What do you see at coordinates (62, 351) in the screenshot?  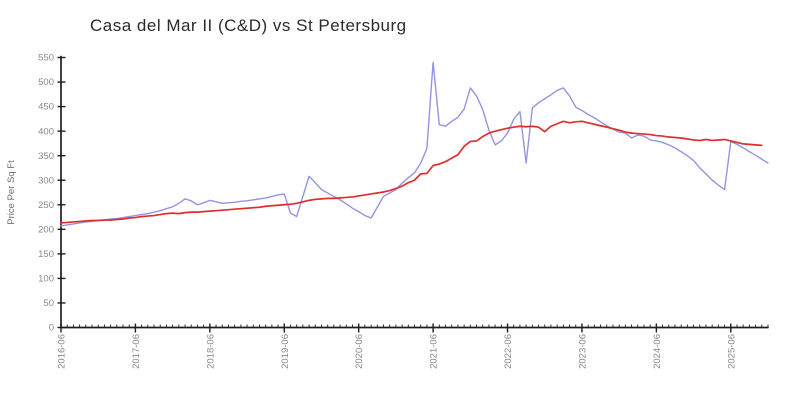 I see `x-tick-label: 2016-06` at bounding box center [62, 351].